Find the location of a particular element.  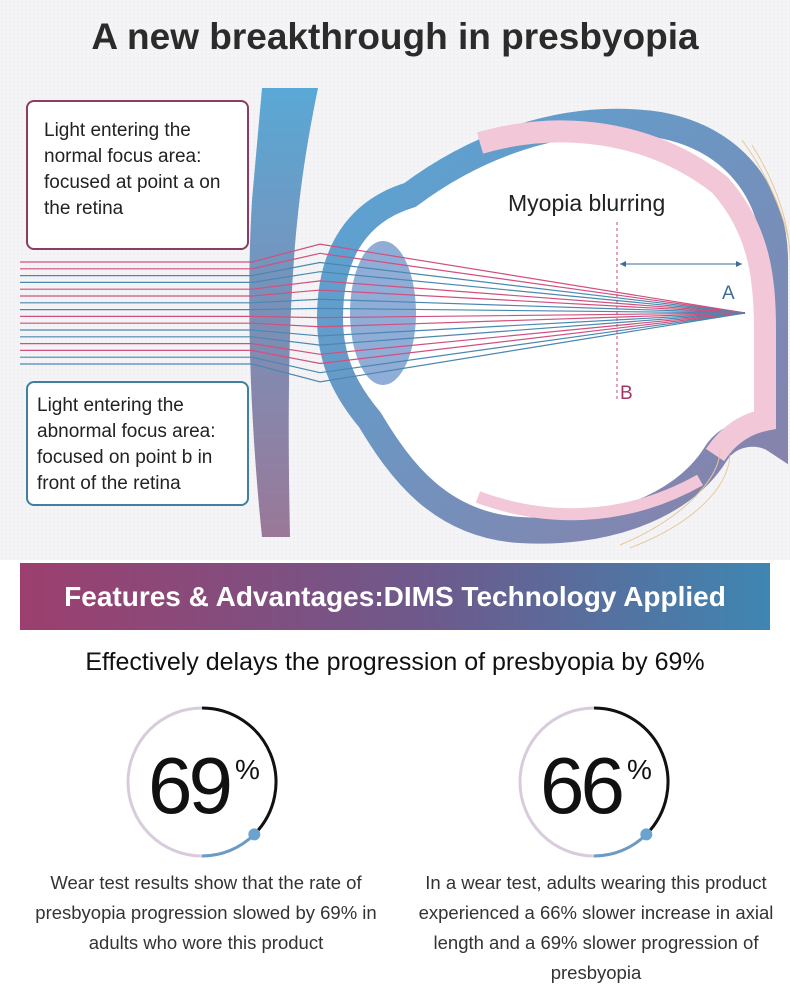

eye-lens is located at coordinates (383, 313).